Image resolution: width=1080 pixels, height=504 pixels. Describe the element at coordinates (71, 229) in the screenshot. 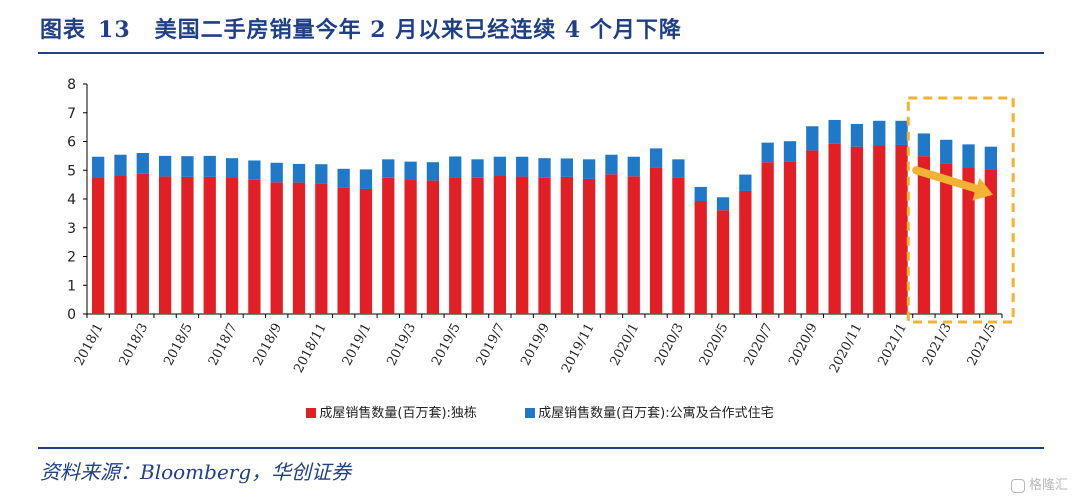

I see `y-tick-label: 3` at that location.